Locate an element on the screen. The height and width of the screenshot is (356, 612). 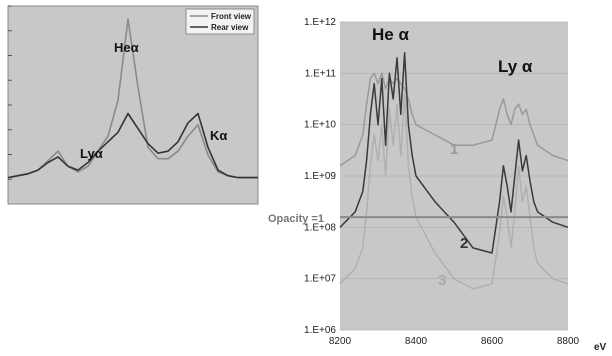
legend-label-front: Front view is located at coordinates (231, 16).